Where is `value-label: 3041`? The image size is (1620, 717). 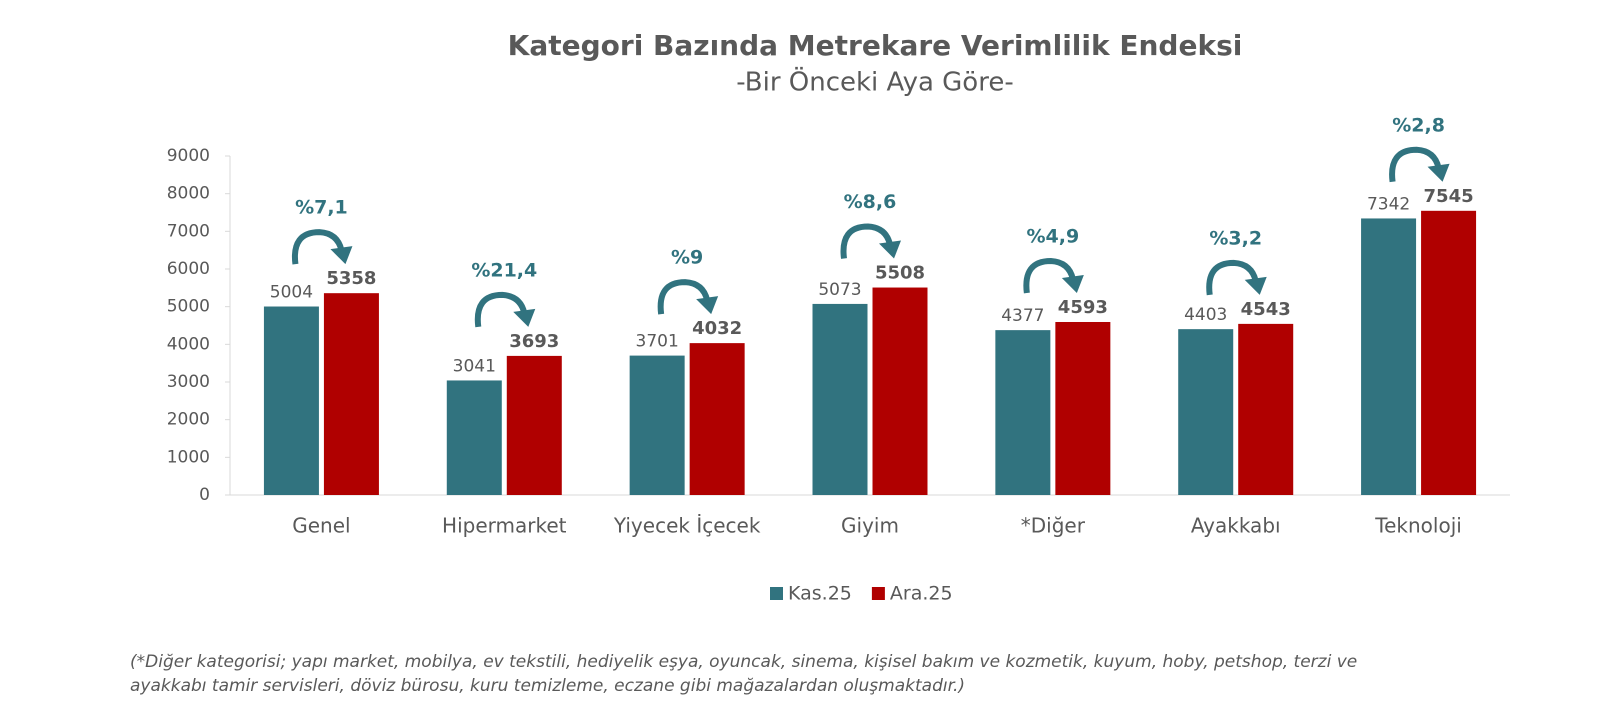 value-label: 3041 is located at coordinates (474, 366).